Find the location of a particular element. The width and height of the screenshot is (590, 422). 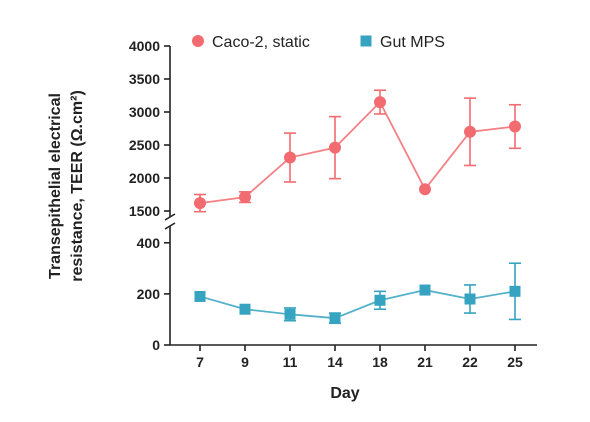

legend-label: Gut MPS is located at coordinates (412, 42).